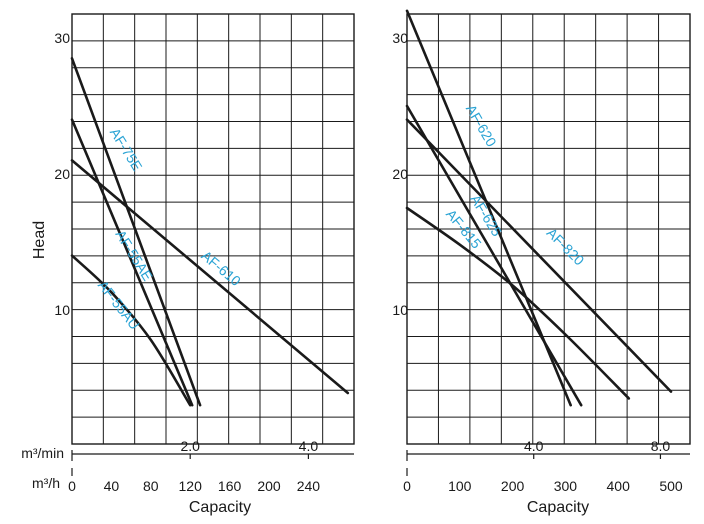 The height and width of the screenshot is (524, 704). I want to click on chart0-curve-af-55ae, so click(132, 262).